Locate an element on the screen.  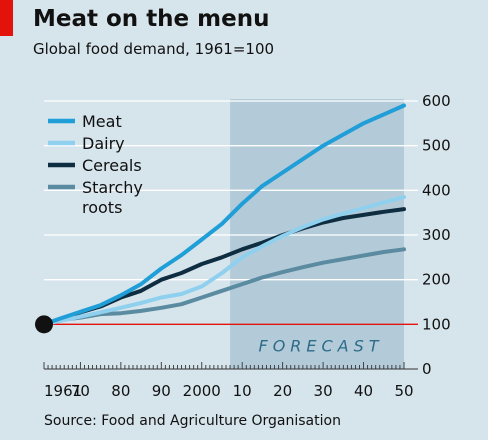
x-tick-label: 80 is located at coordinates (120, 391).